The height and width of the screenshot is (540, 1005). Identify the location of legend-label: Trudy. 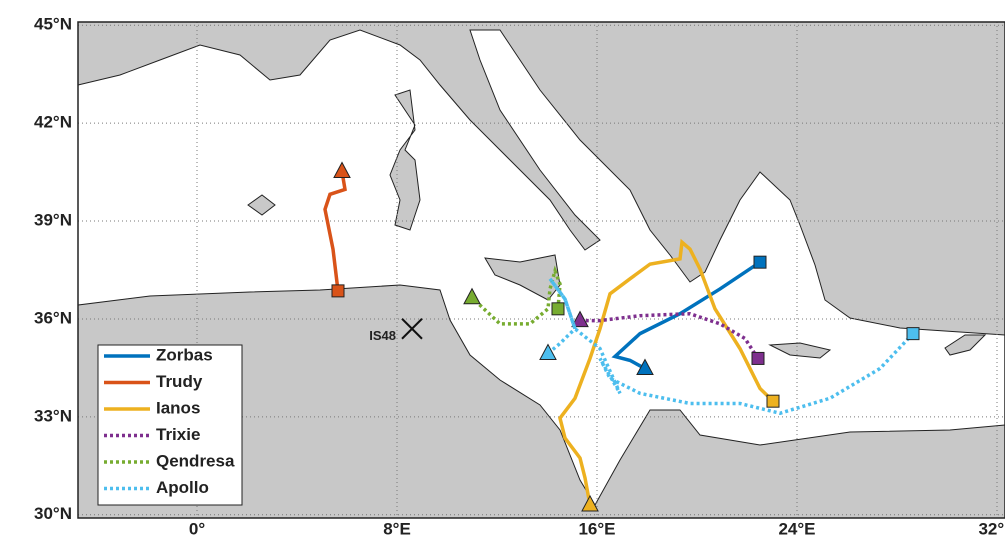
(179, 381).